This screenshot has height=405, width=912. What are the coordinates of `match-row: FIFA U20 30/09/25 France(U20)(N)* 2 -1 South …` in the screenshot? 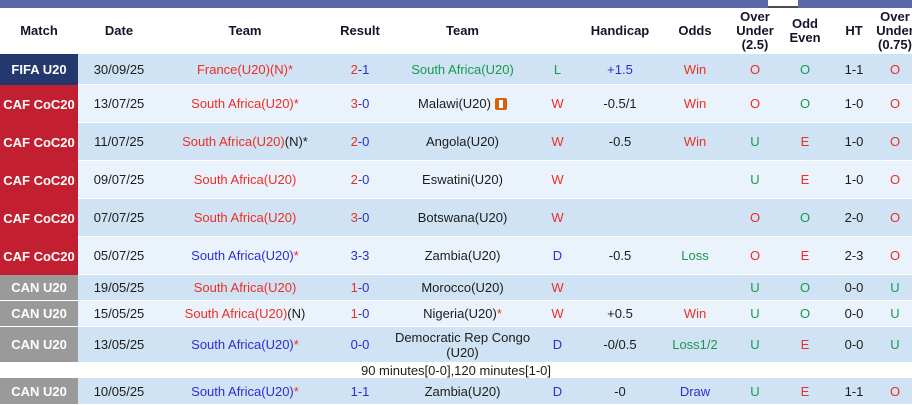 It's located at (456, 69).